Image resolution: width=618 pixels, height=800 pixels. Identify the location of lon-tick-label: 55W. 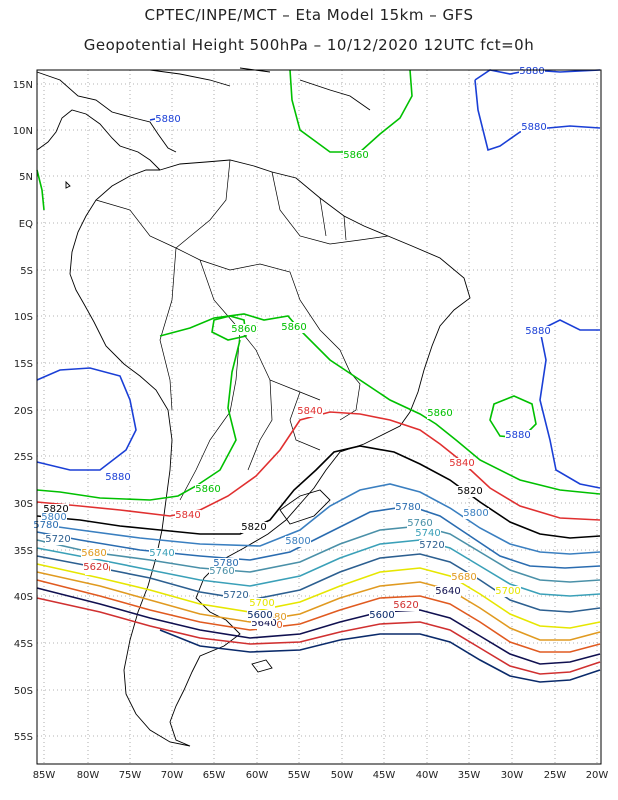
(299, 775).